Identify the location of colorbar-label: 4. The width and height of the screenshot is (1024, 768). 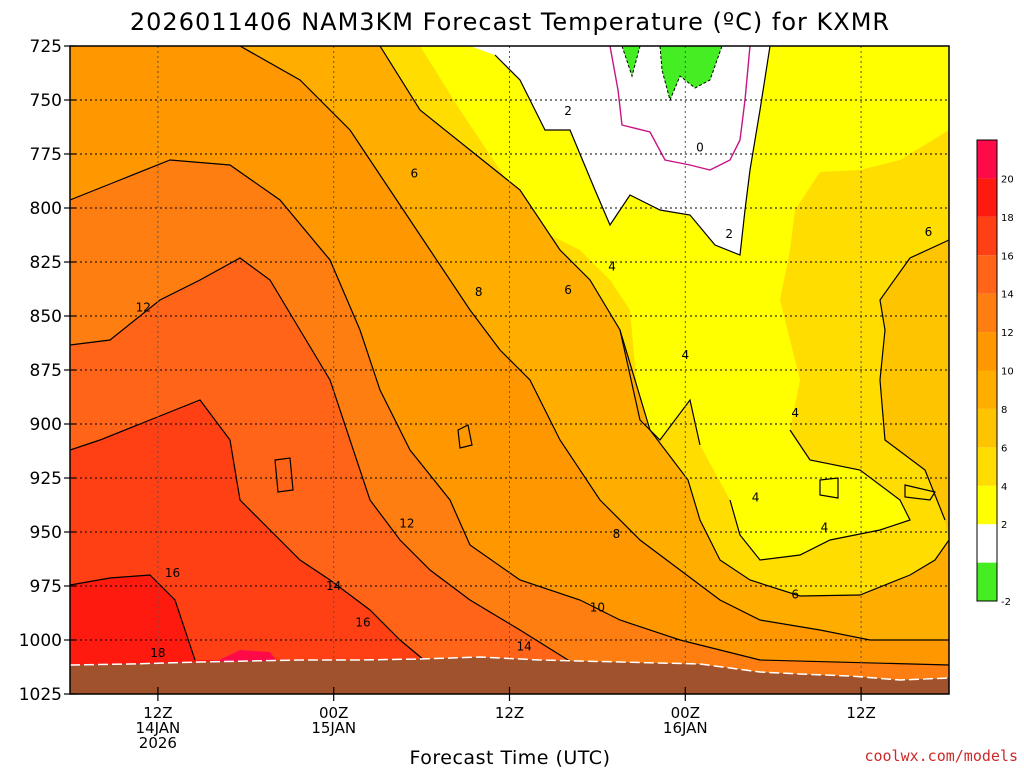
(1004, 487).